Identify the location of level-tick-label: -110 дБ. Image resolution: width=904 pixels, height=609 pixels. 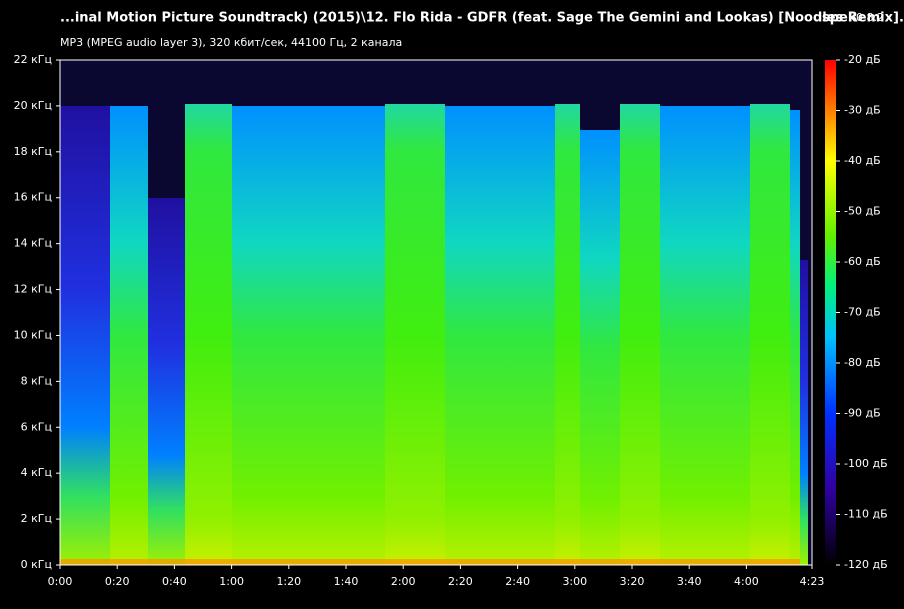
(866, 514).